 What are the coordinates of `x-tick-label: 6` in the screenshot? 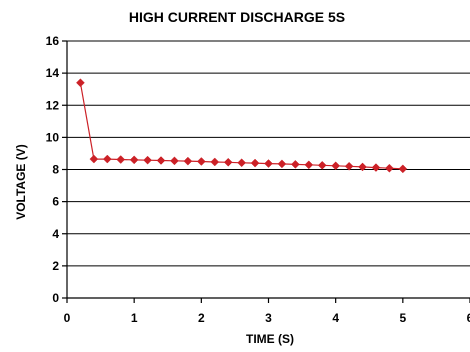 It's located at (468, 318).